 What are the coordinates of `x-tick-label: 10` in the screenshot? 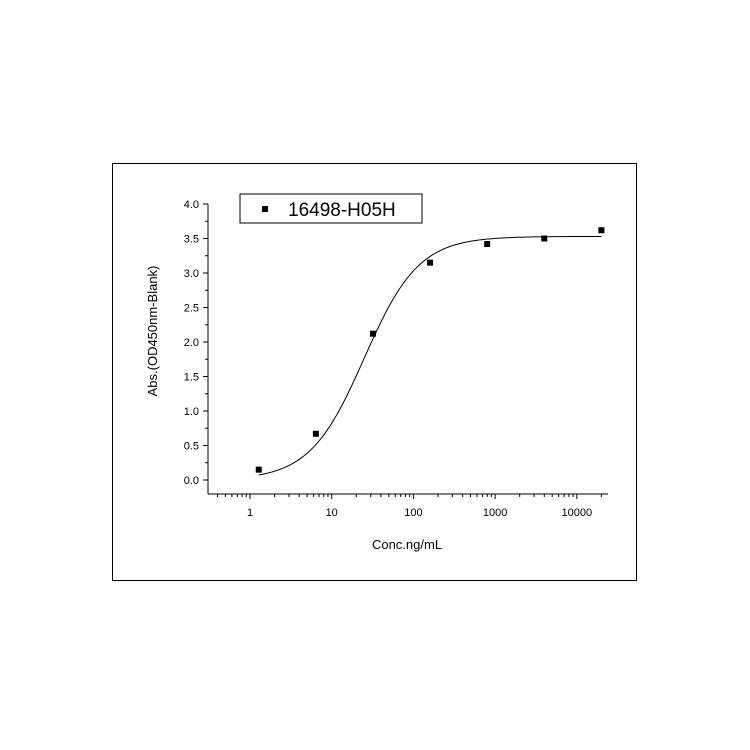 It's located at (332, 513).